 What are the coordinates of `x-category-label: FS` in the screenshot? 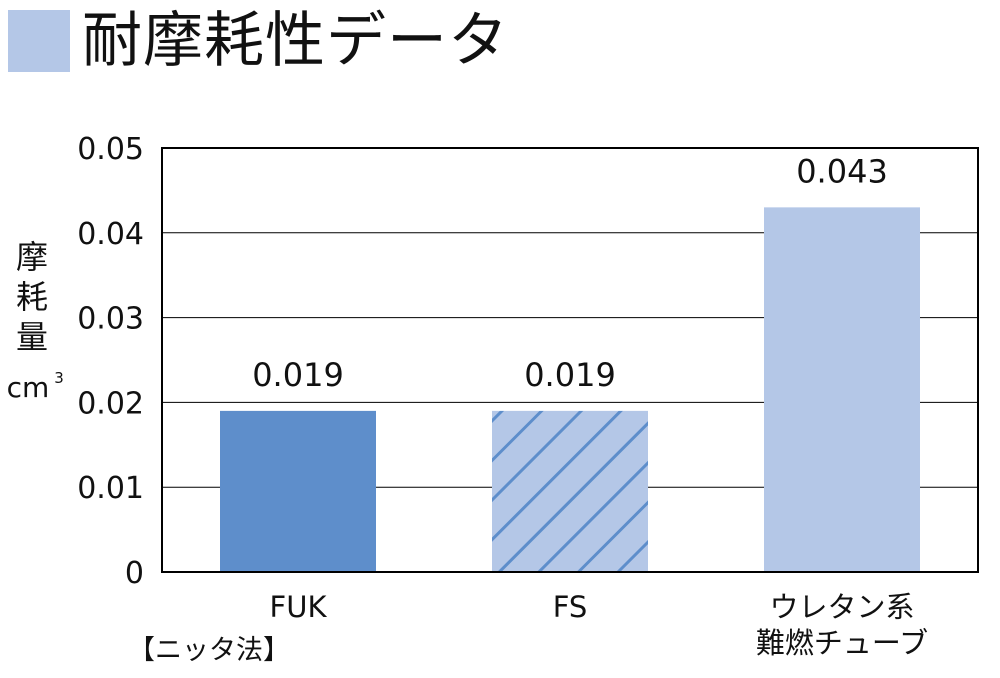 It's located at (570, 607).